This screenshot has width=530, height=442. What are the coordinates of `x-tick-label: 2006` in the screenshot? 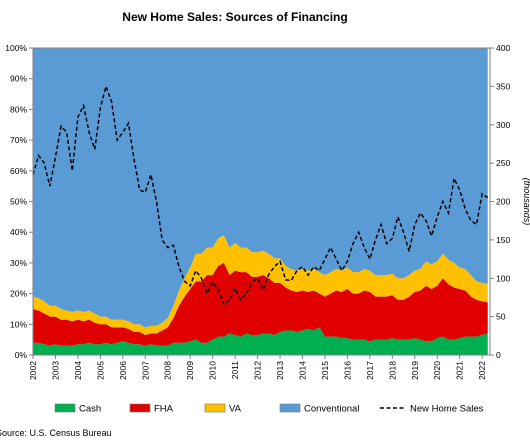 It's located at (123, 370).